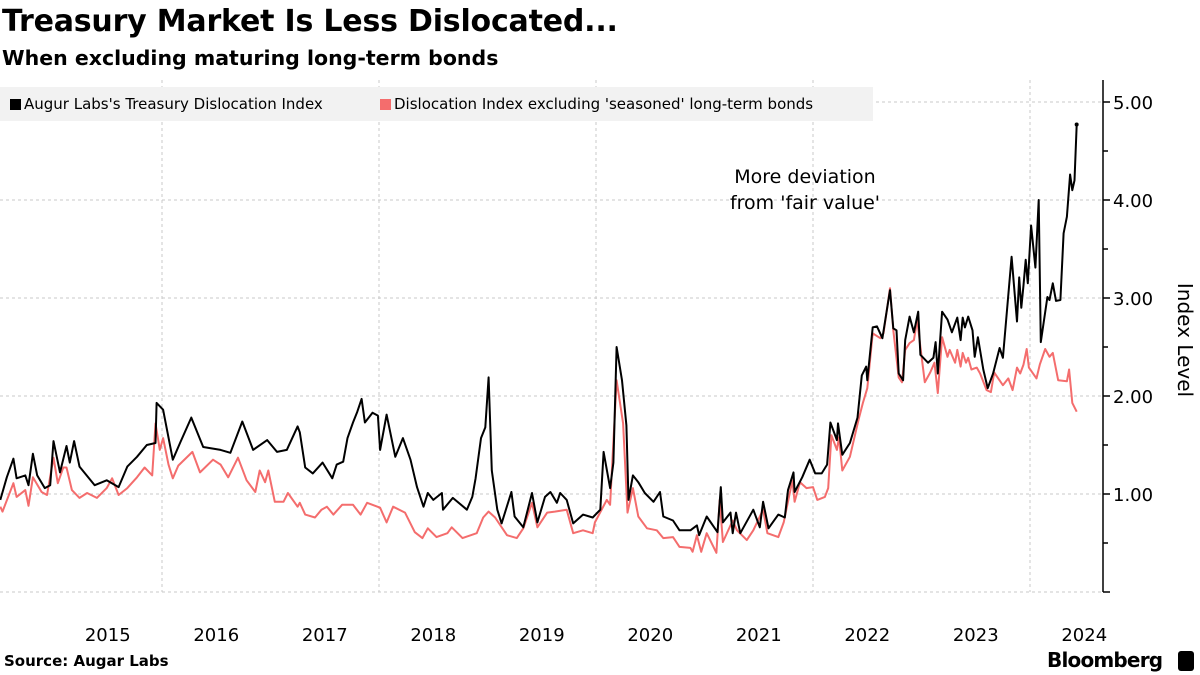 The height and width of the screenshot is (675, 1200). I want to click on x-tick-label: 2022, so click(867, 635).